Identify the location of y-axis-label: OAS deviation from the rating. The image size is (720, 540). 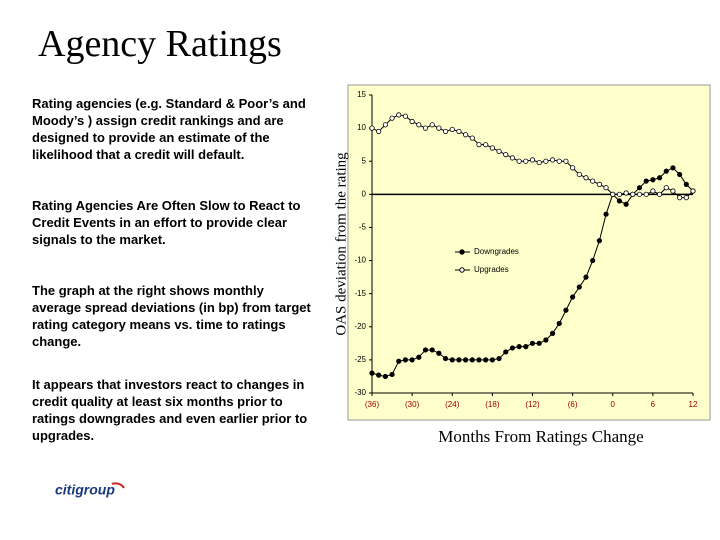
(341, 244).